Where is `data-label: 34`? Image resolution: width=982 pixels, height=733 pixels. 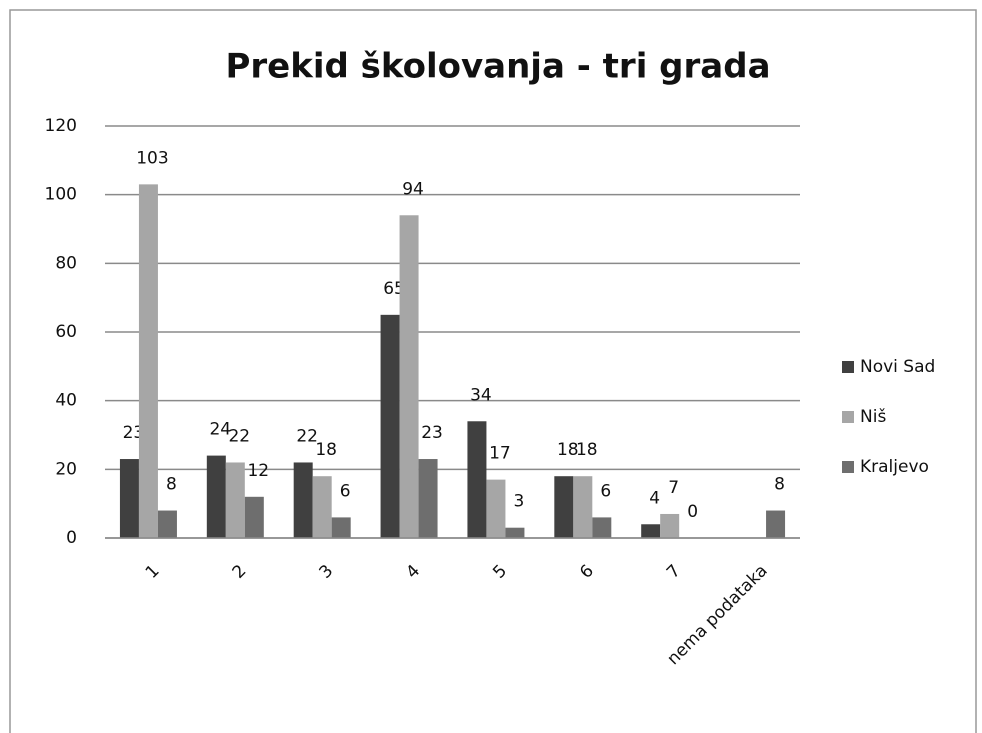
data-label: 34 is located at coordinates (481, 395).